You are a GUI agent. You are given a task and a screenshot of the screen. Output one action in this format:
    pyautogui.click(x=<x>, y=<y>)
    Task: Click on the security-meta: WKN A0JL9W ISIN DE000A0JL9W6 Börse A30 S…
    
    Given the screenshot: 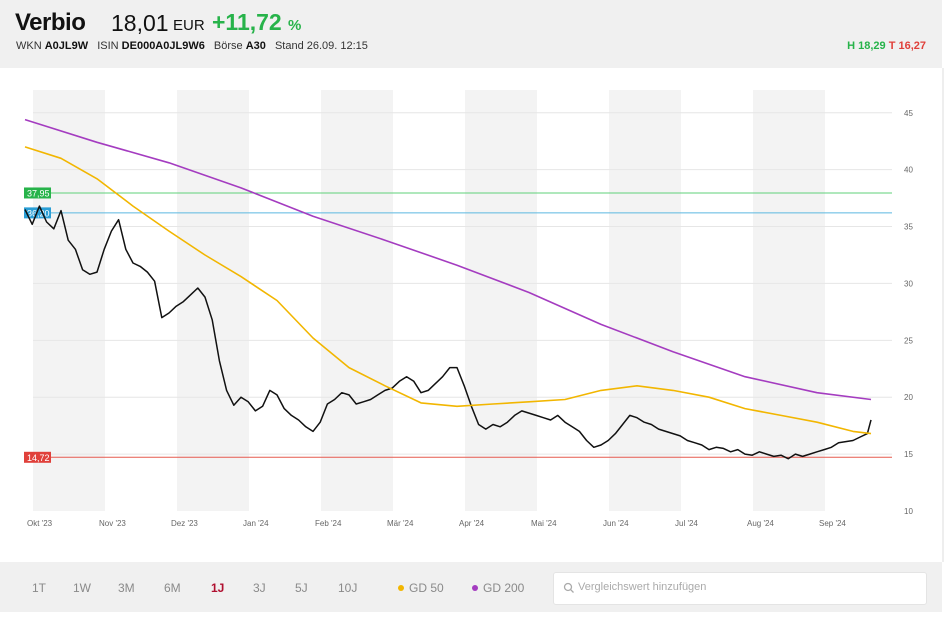 What is the action you would take?
    pyautogui.click(x=192, y=46)
    